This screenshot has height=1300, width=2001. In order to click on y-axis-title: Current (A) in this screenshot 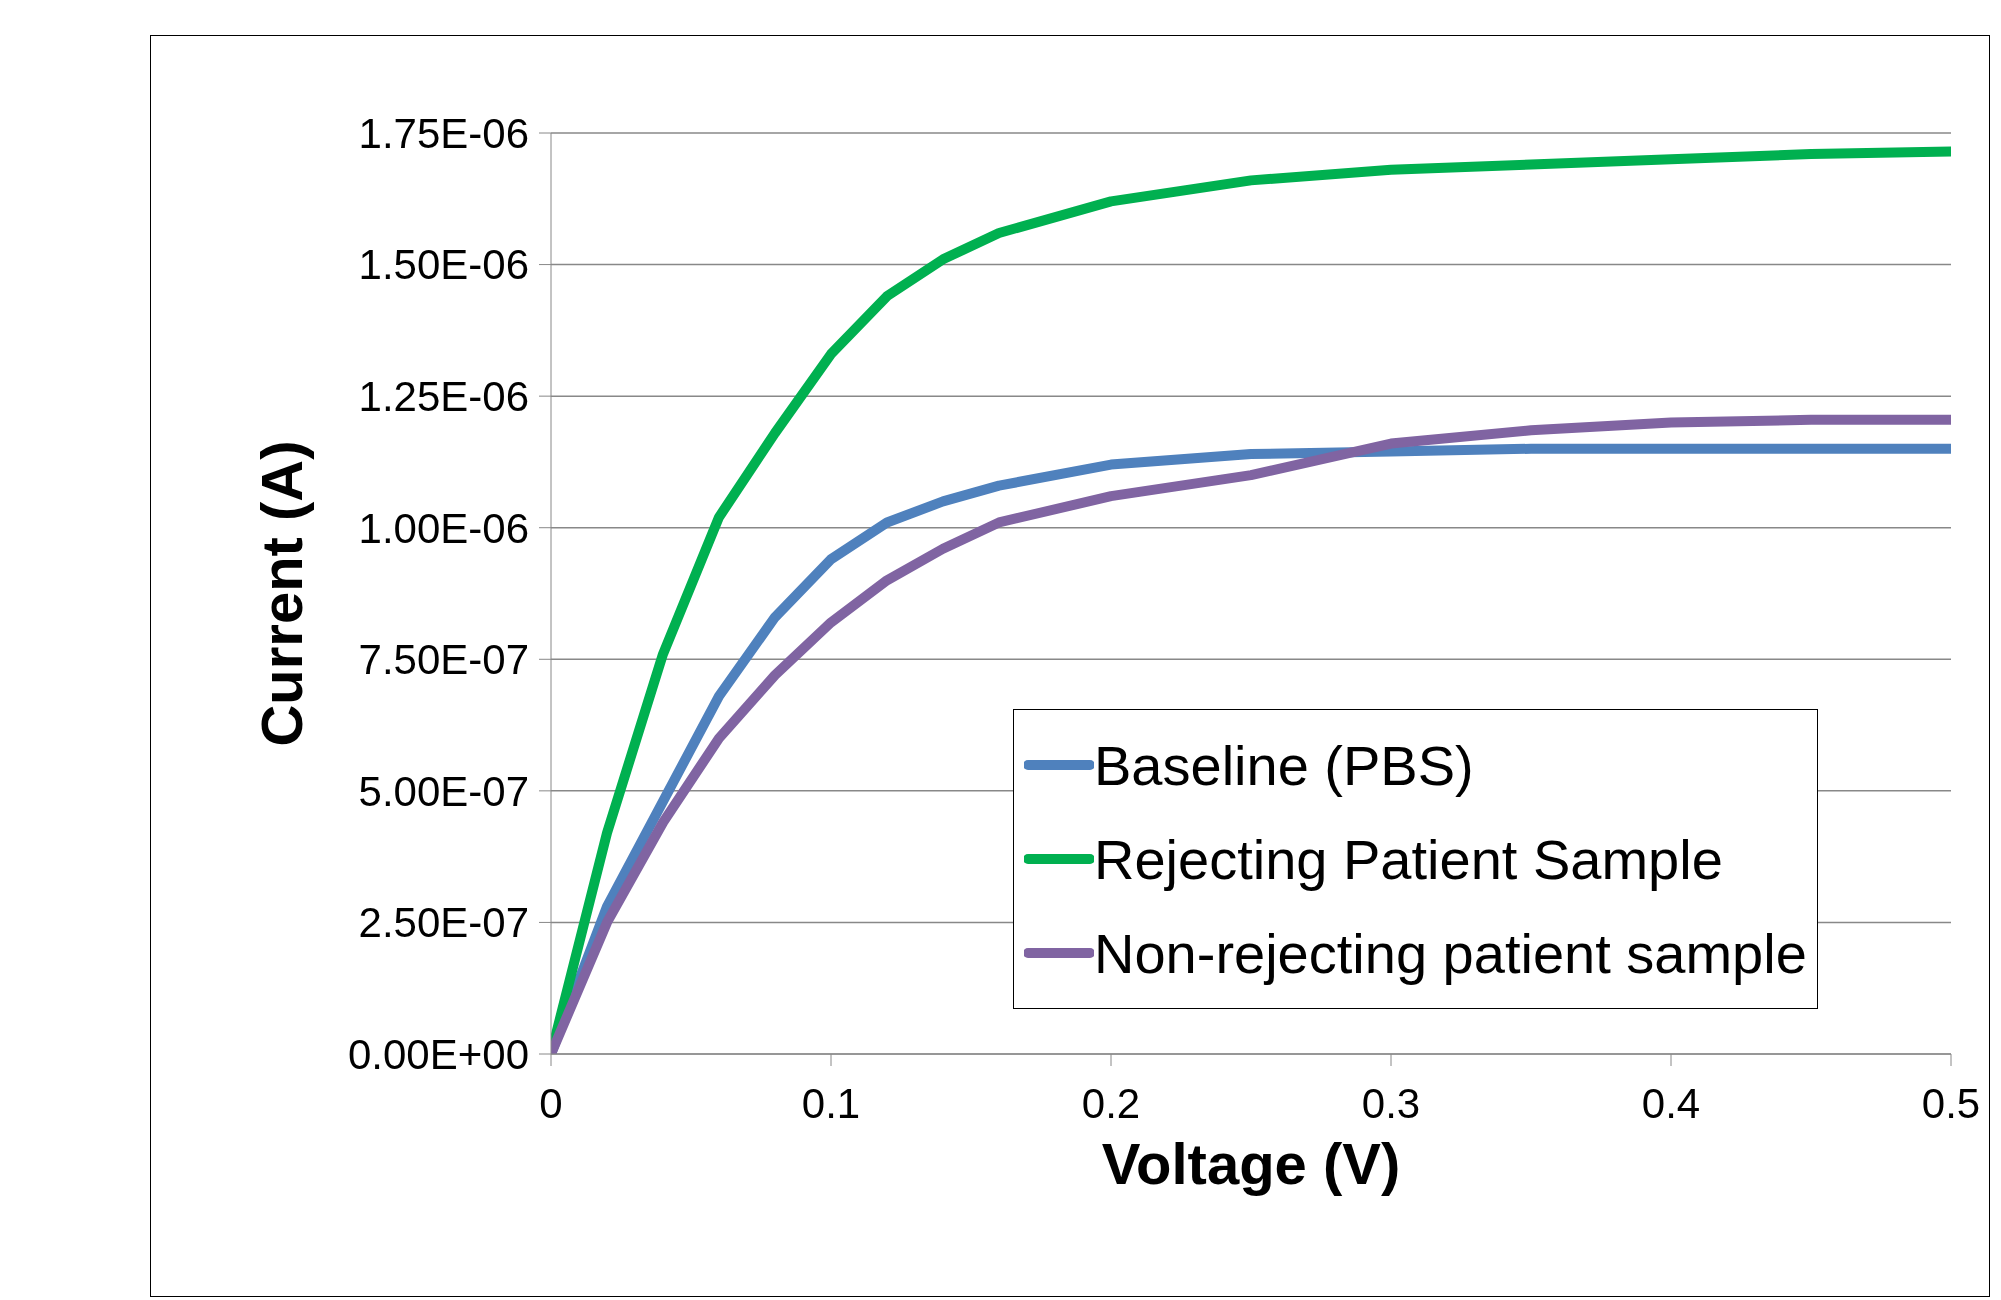, I will do `click(281, 593)`.